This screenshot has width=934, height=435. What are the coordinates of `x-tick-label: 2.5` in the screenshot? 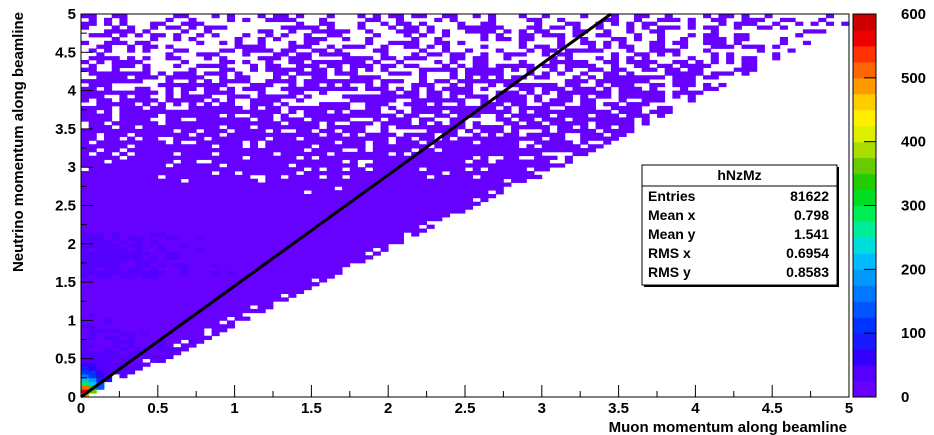 It's located at (465, 408).